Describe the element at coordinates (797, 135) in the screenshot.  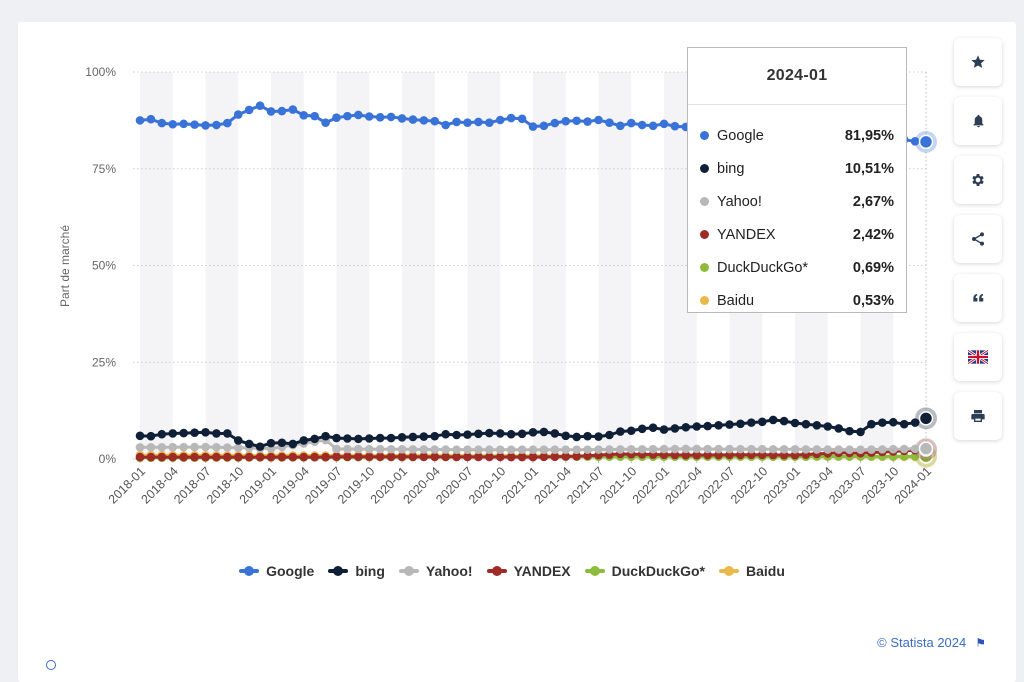
I see `tooltip-row: Google 81,95%` at that location.